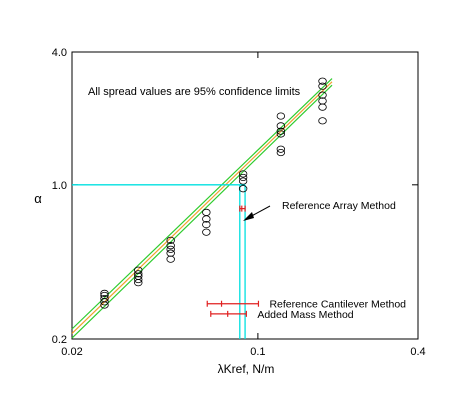 The width and height of the screenshot is (474, 404). Describe the element at coordinates (246, 369) in the screenshot. I see `x-axis-label: λKref, N/m` at that location.